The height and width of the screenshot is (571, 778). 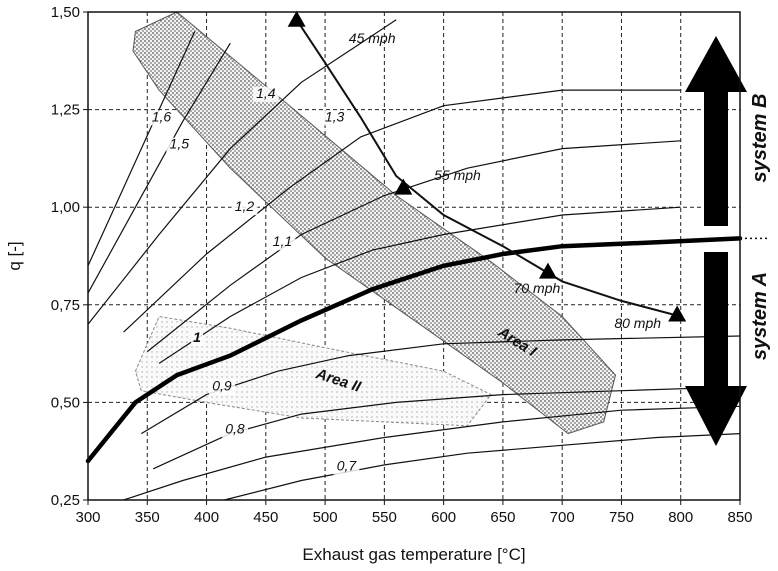 What do you see at coordinates (65, 12) in the screenshot?
I see `y-tick-label: 1,50` at bounding box center [65, 12].